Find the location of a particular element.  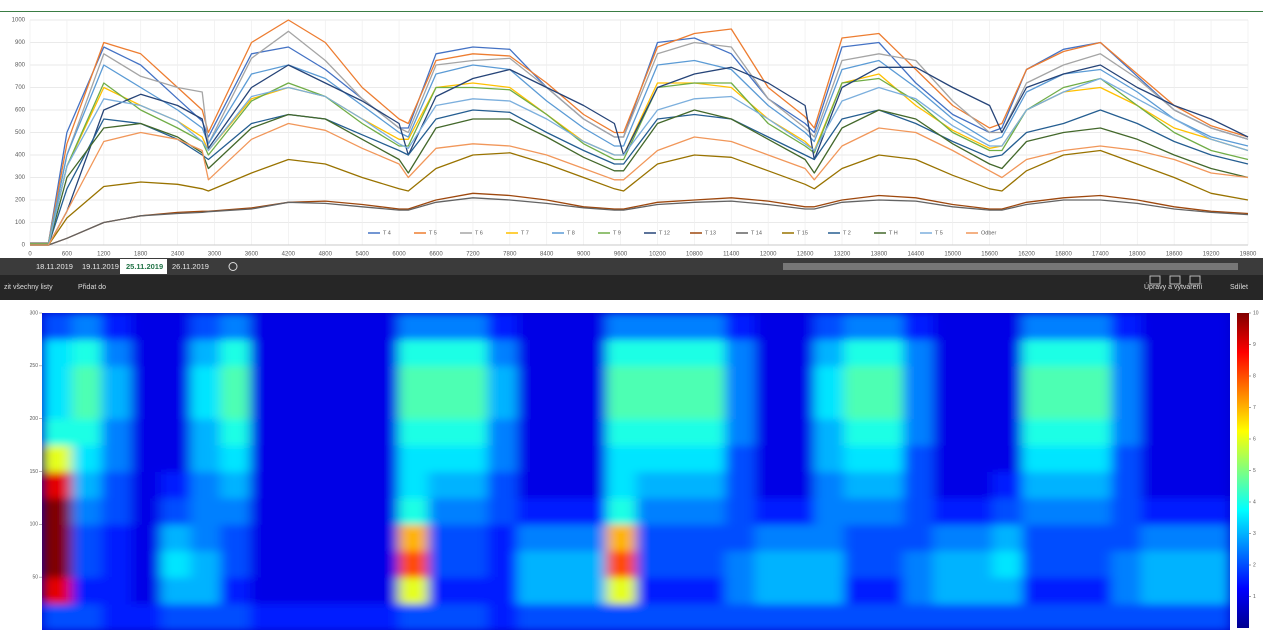

toolbar-item: Přidat do is located at coordinates (92, 287).